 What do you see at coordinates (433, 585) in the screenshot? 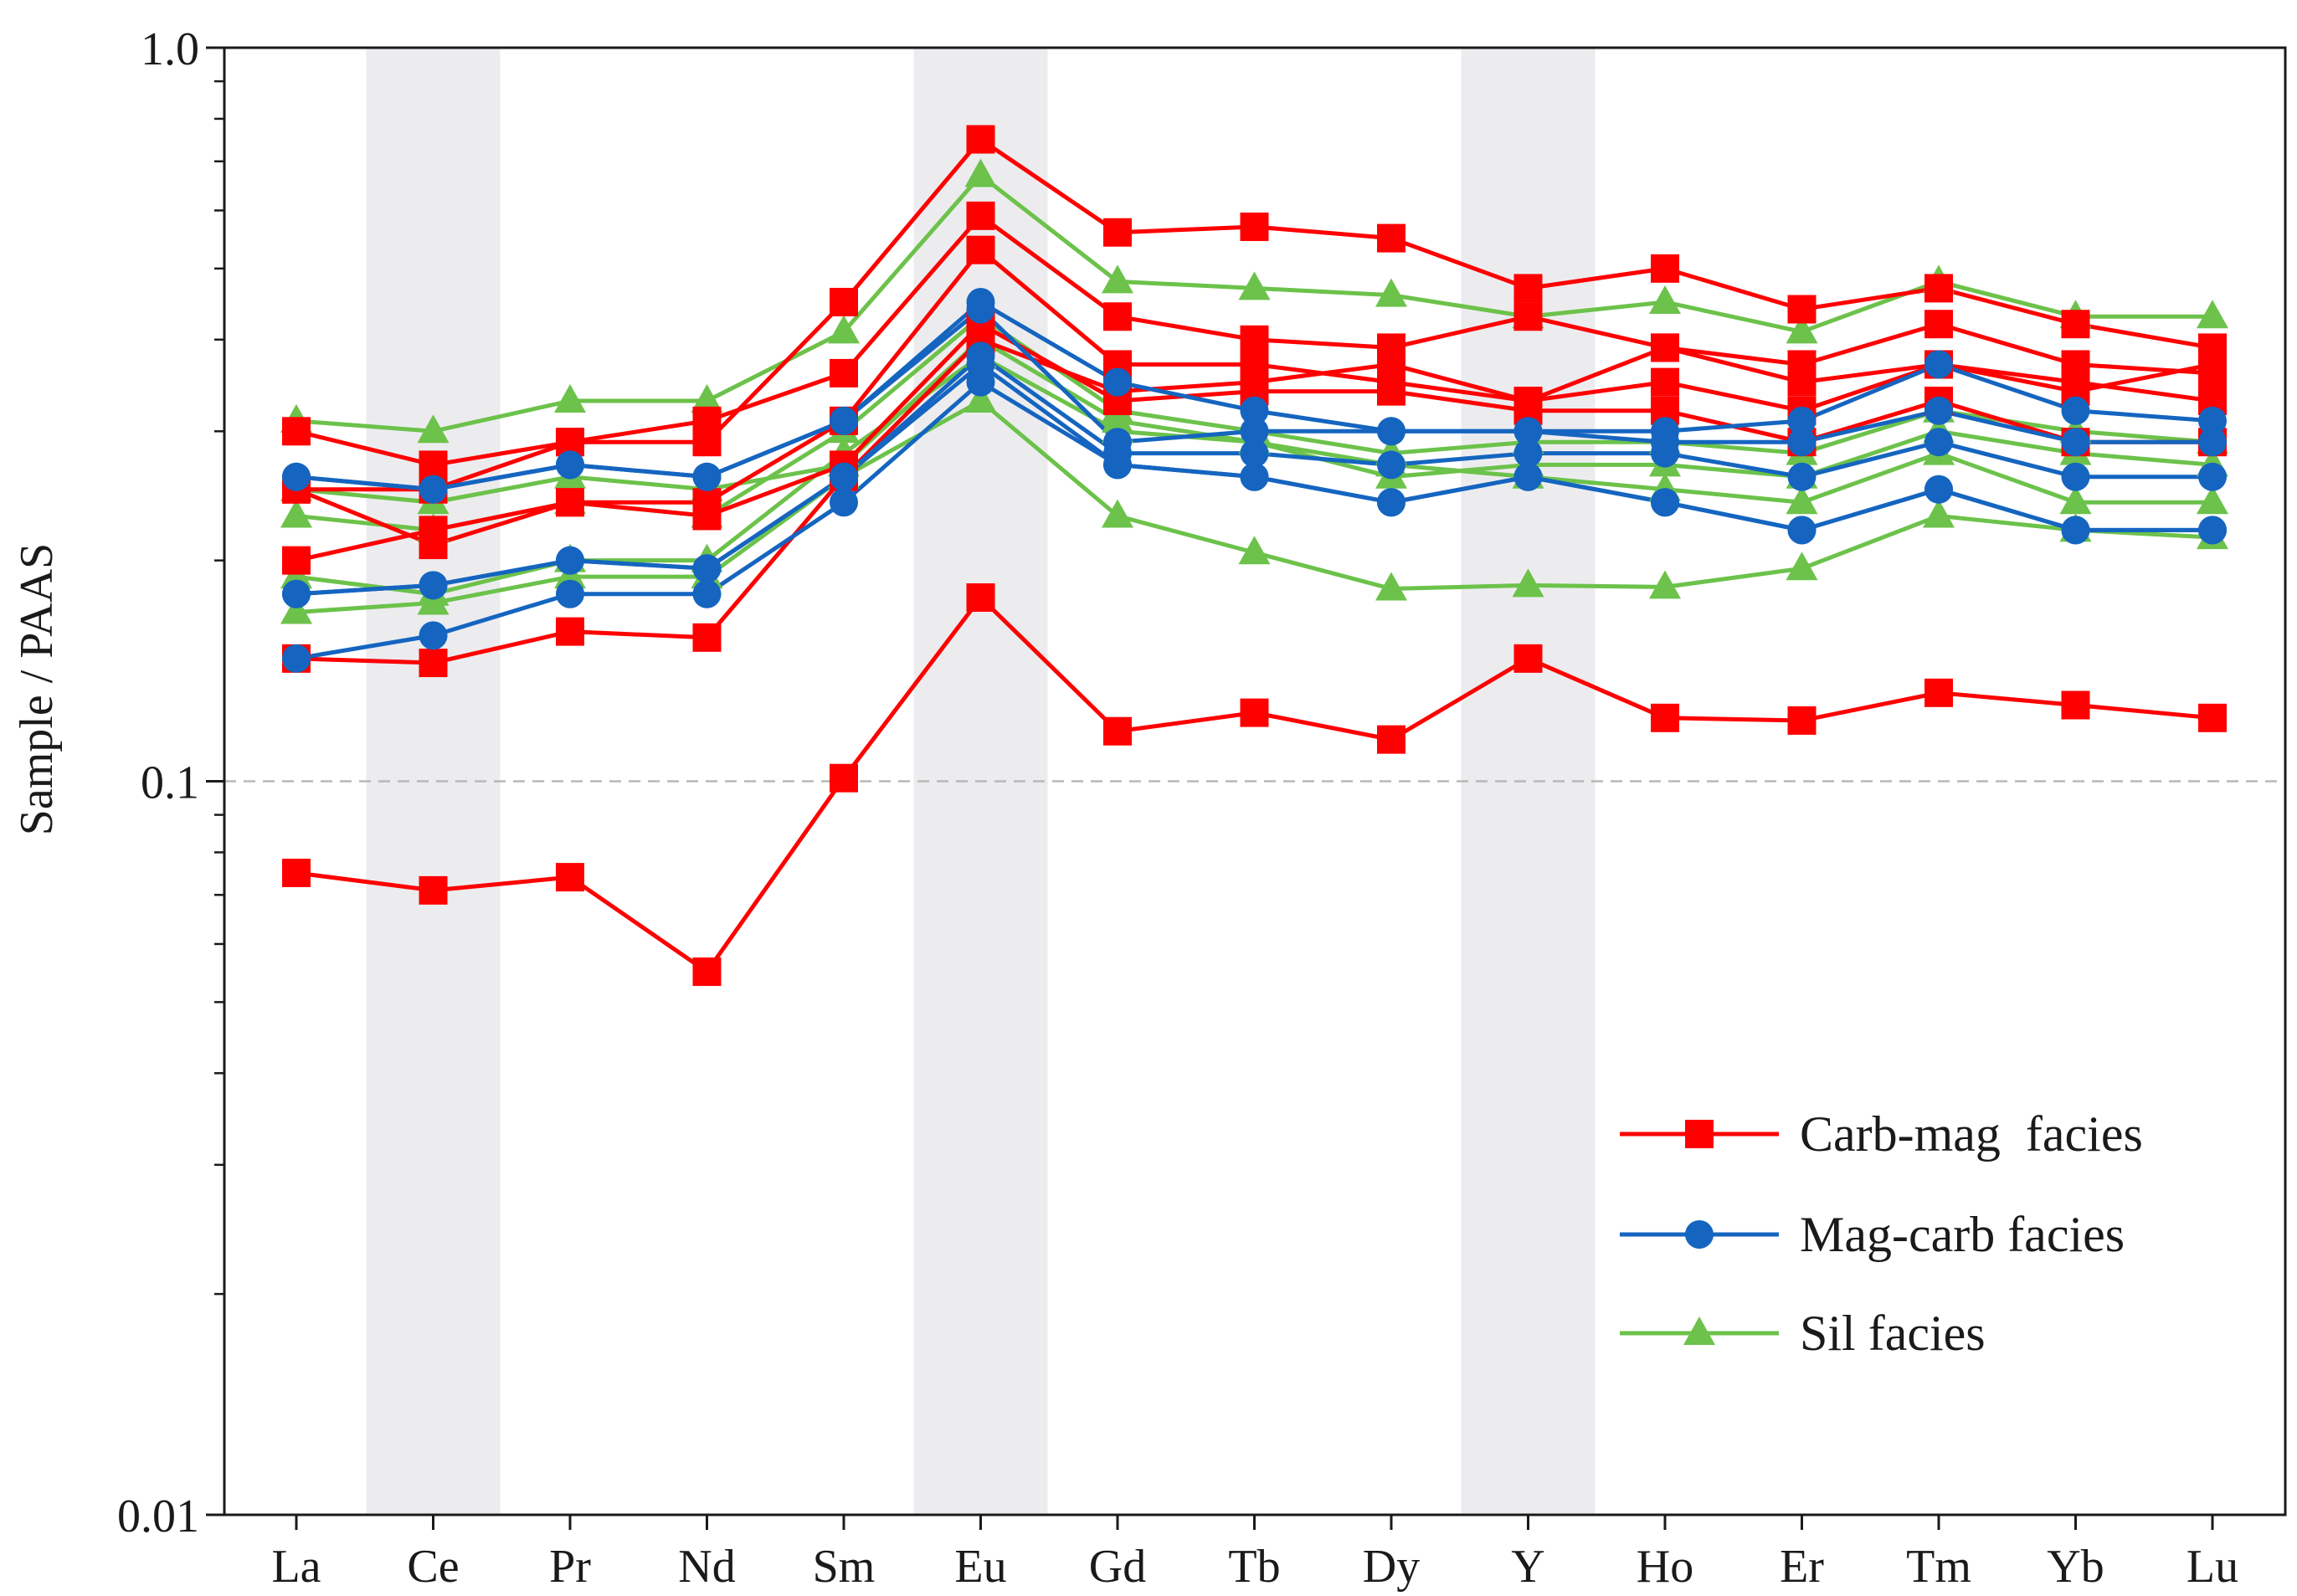
I see `point-circle-4-ce` at bounding box center [433, 585].